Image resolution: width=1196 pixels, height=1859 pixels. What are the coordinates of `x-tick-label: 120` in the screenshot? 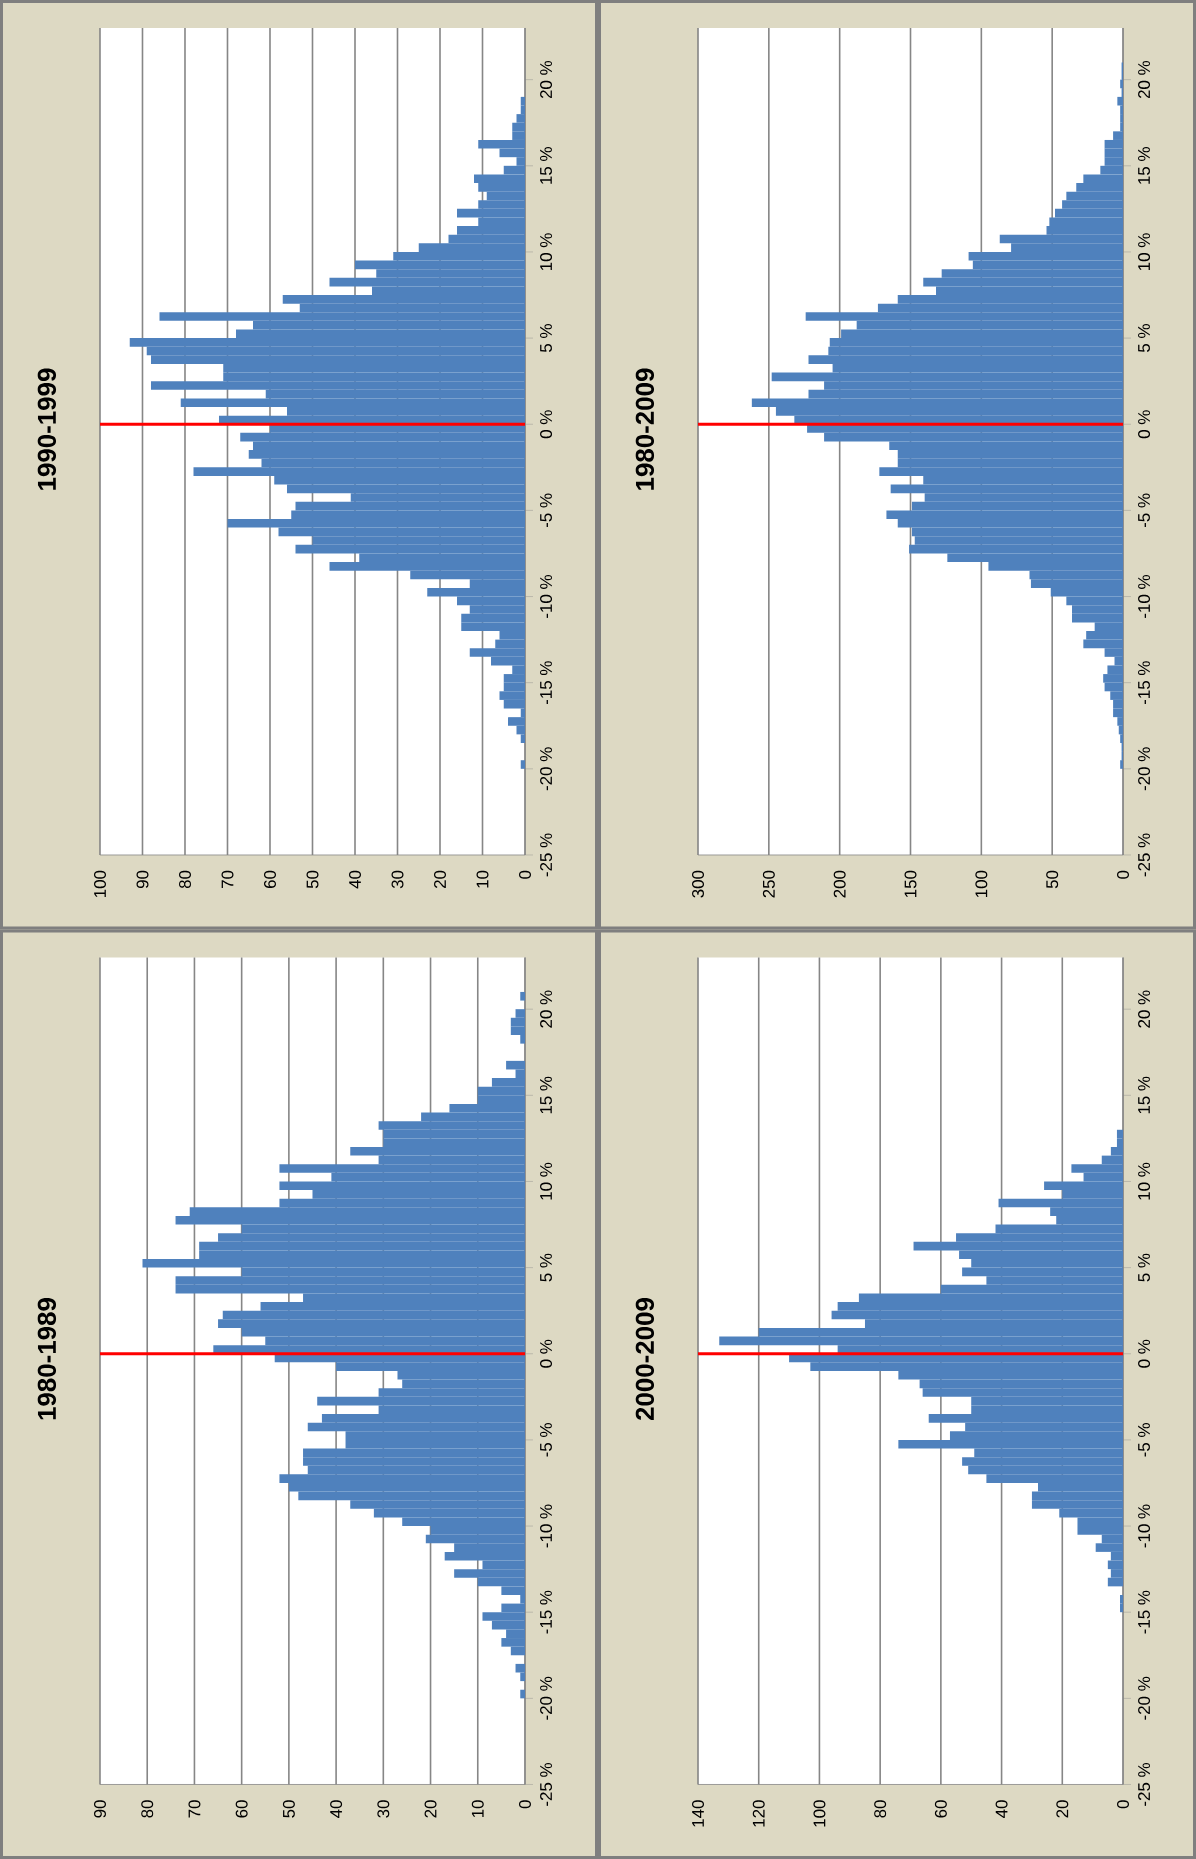 It's located at (758, 1813).